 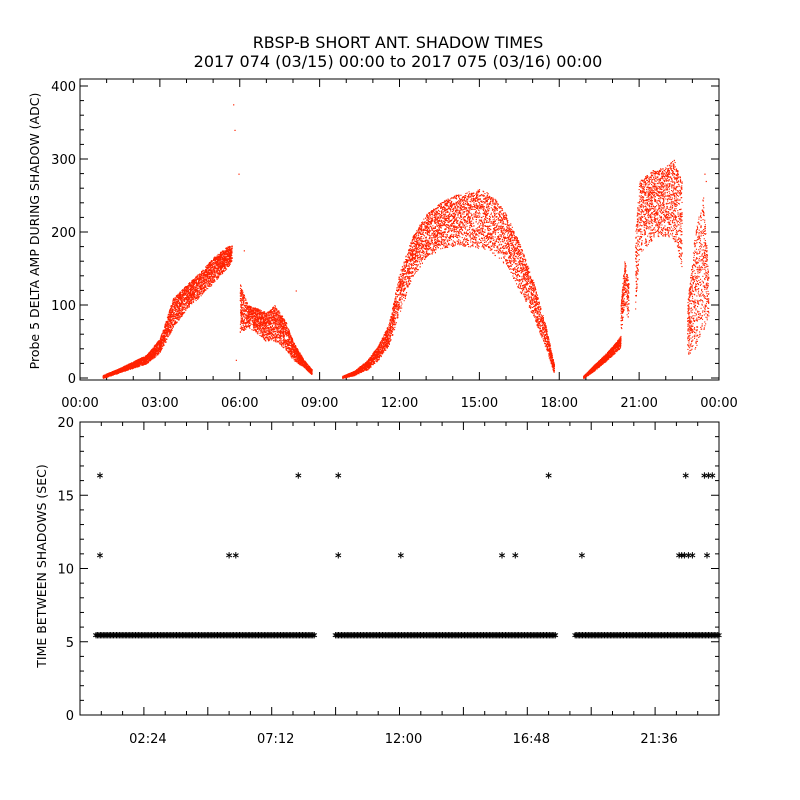 I want to click on amp-x-tick-label: 00:00, so click(x=718, y=403).